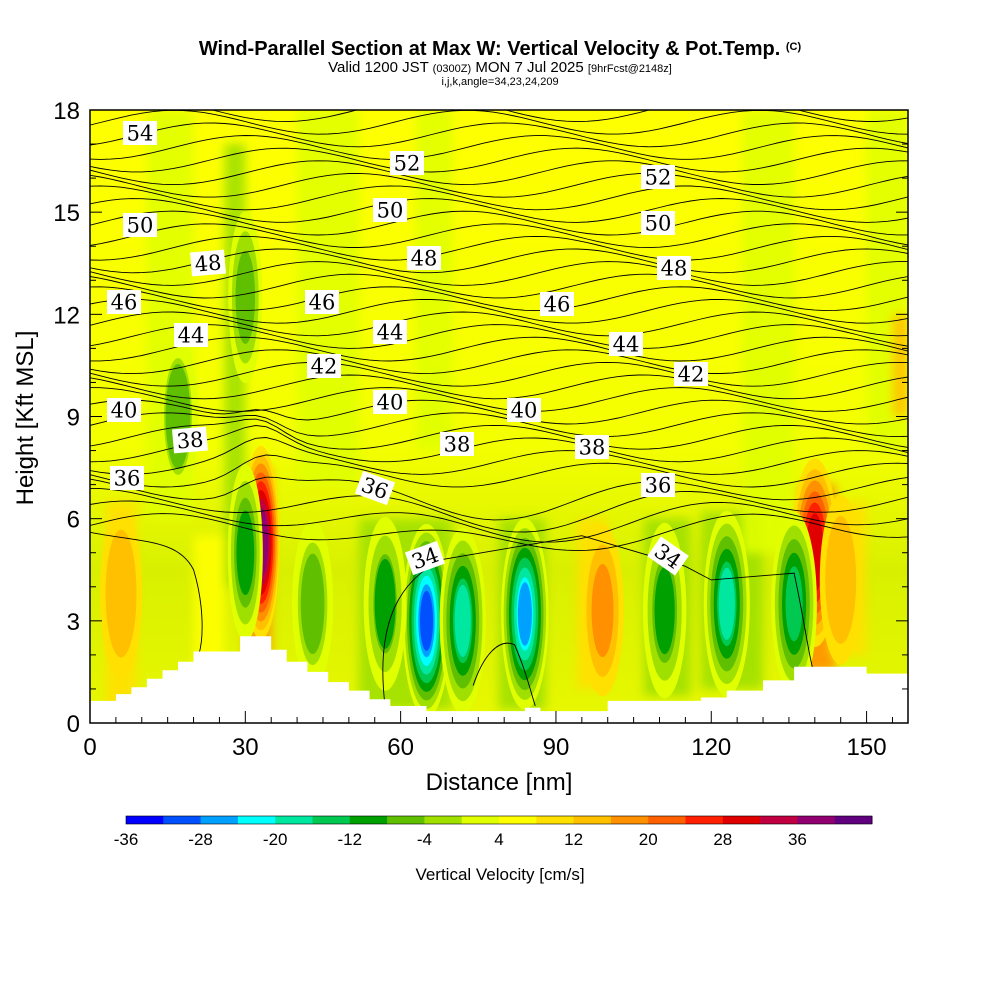  I want to click on contour-label: 50, so click(390, 210).